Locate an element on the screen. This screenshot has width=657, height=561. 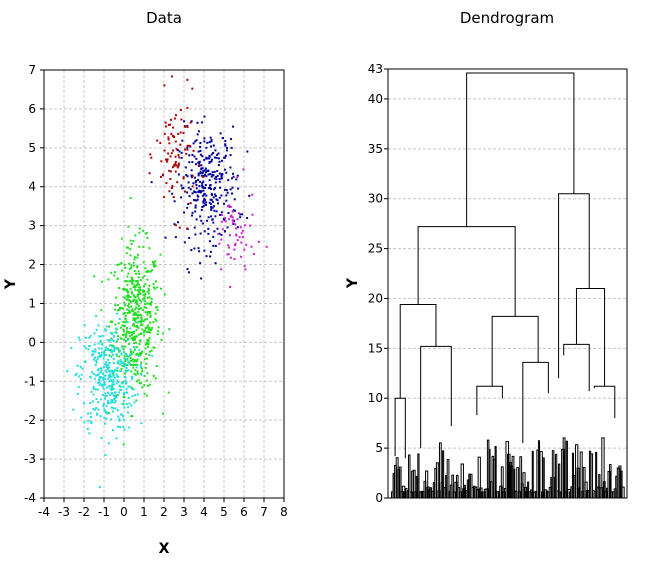
dendrogram-y-tick-label: 10 is located at coordinates (375, 398).